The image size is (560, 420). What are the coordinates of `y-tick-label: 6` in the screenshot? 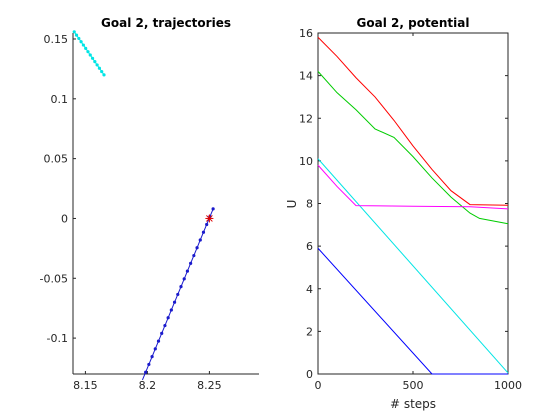 It's located at (309, 246).